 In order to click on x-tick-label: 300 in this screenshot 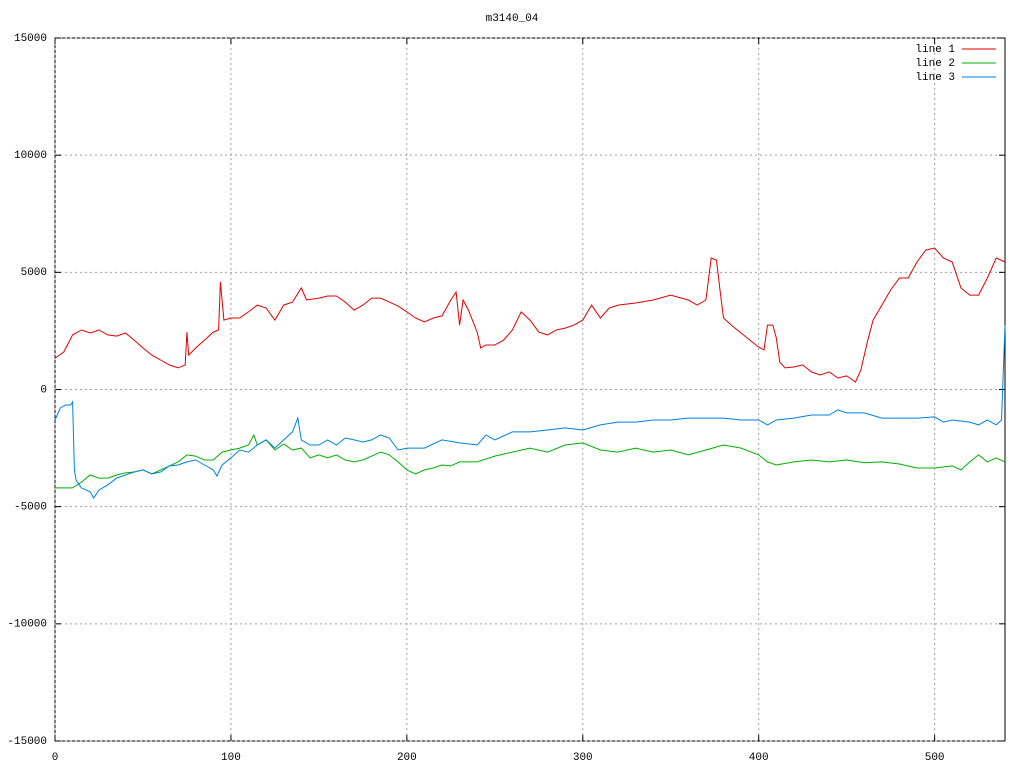, I will do `click(583, 758)`.